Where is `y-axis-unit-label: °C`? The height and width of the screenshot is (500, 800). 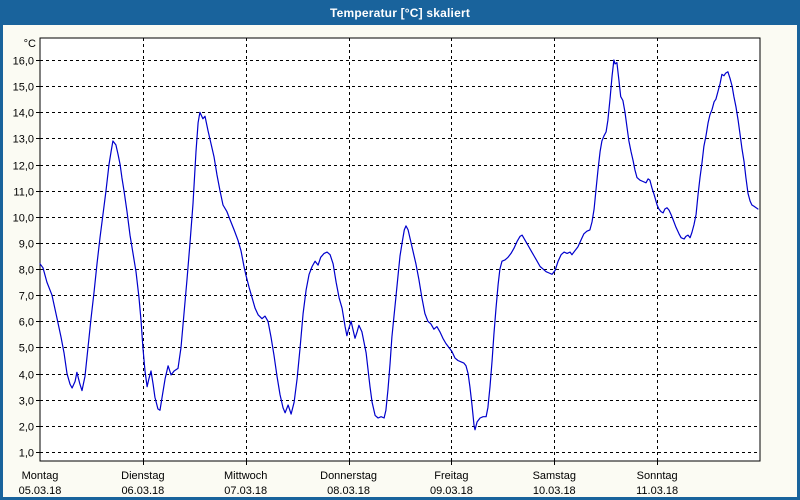 y-axis-unit-label: °C is located at coordinates (30, 44).